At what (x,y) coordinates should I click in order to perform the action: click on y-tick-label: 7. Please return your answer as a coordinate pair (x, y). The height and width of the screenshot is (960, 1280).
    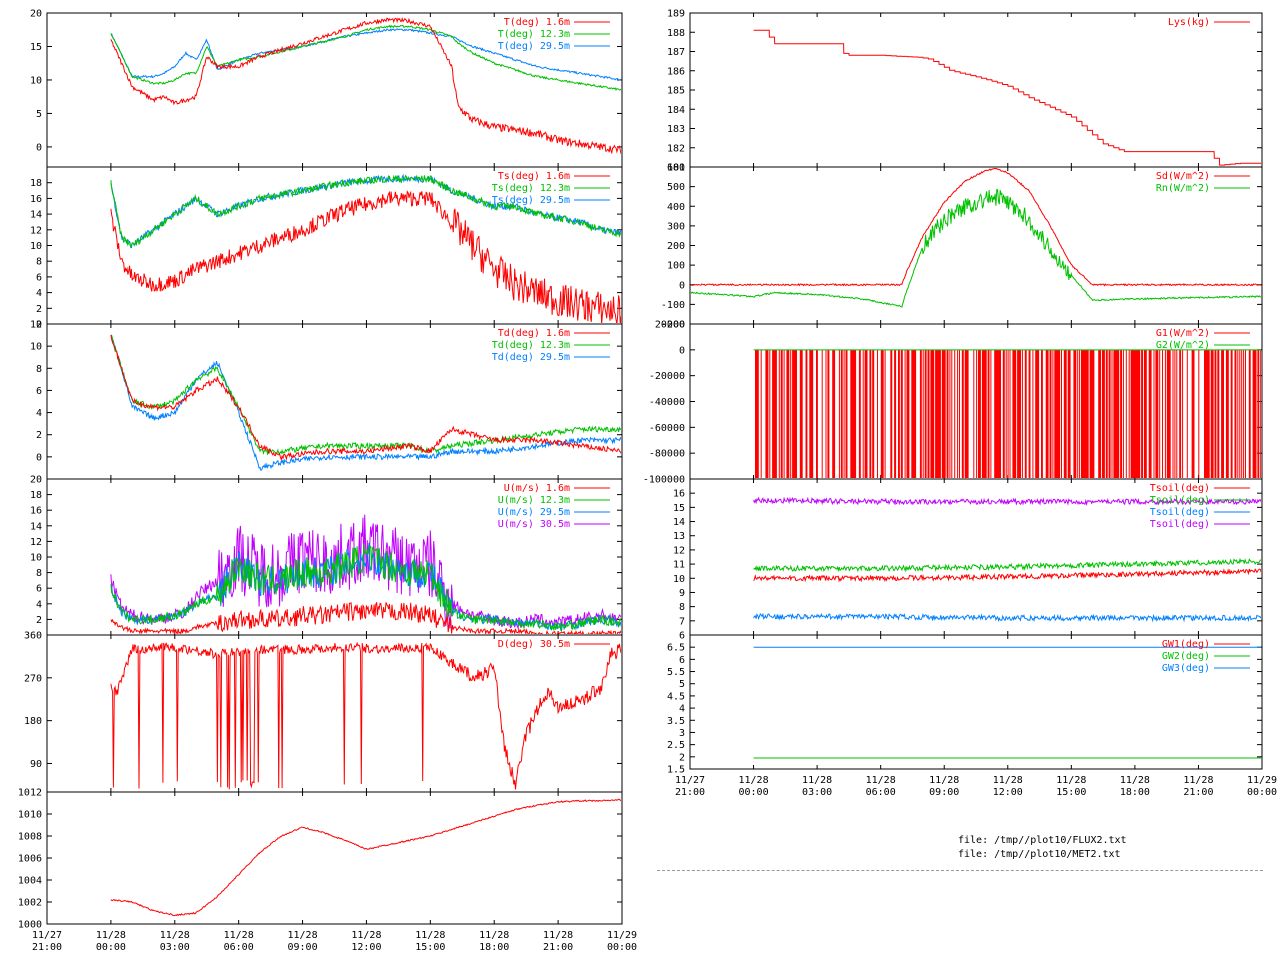
    Looking at the image, I should click on (682, 621).